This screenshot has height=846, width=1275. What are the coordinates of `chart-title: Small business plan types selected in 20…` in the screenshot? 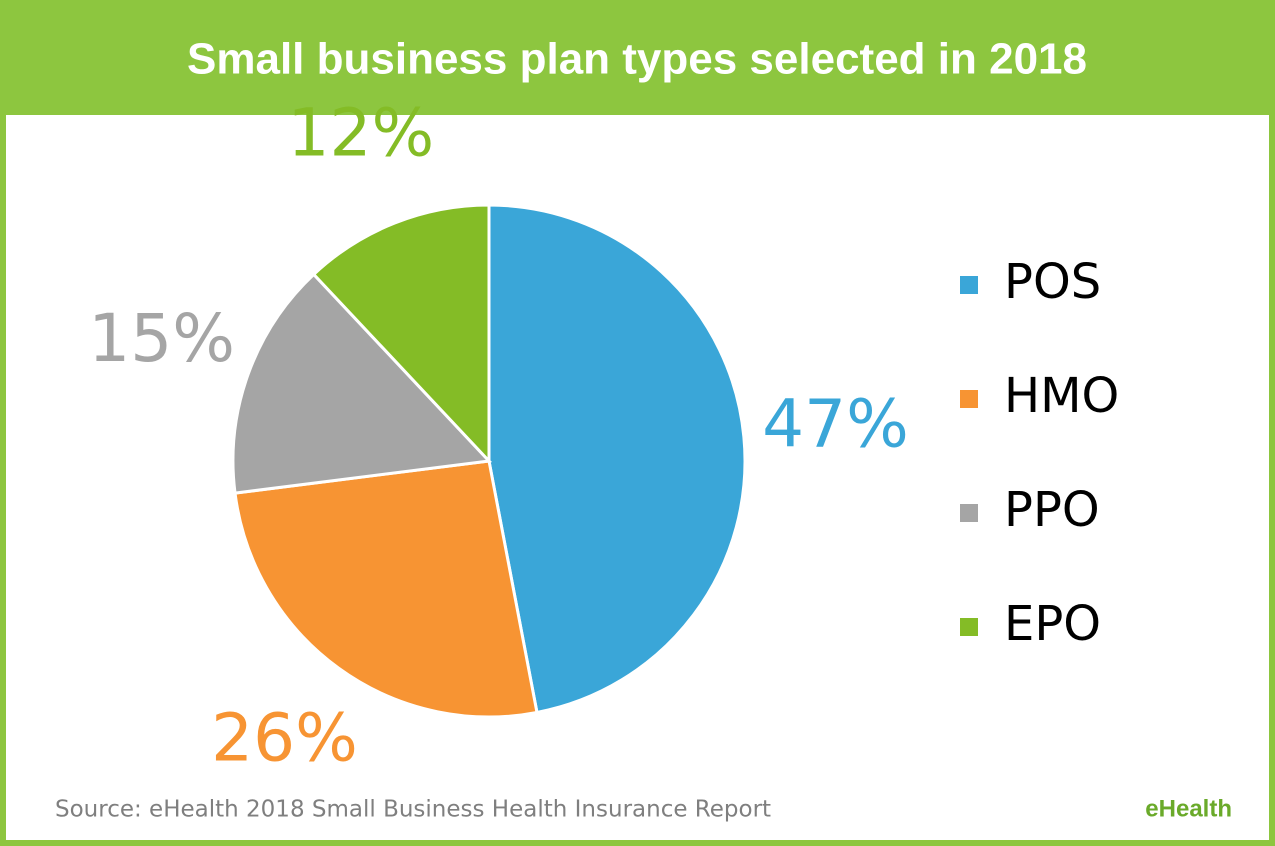 It's located at (637, 59).